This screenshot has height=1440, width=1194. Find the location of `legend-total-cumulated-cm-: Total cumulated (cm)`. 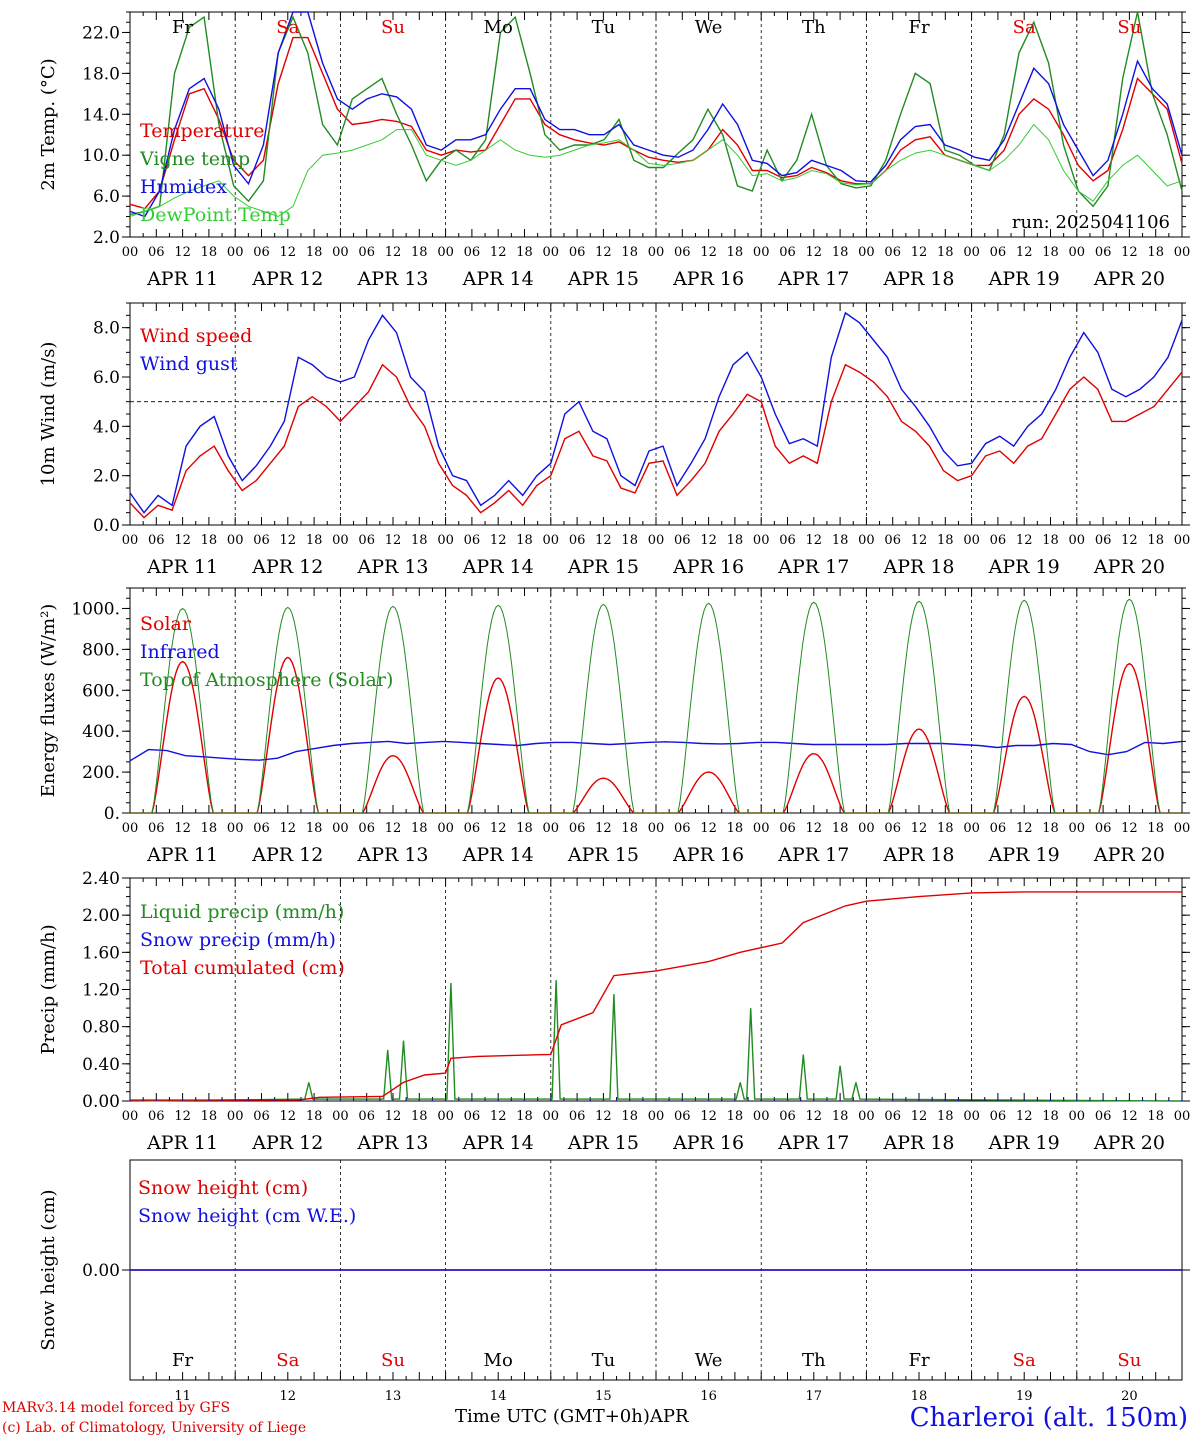

legend-total-cumulated-cm-: Total cumulated (cm) is located at coordinates (242, 968).